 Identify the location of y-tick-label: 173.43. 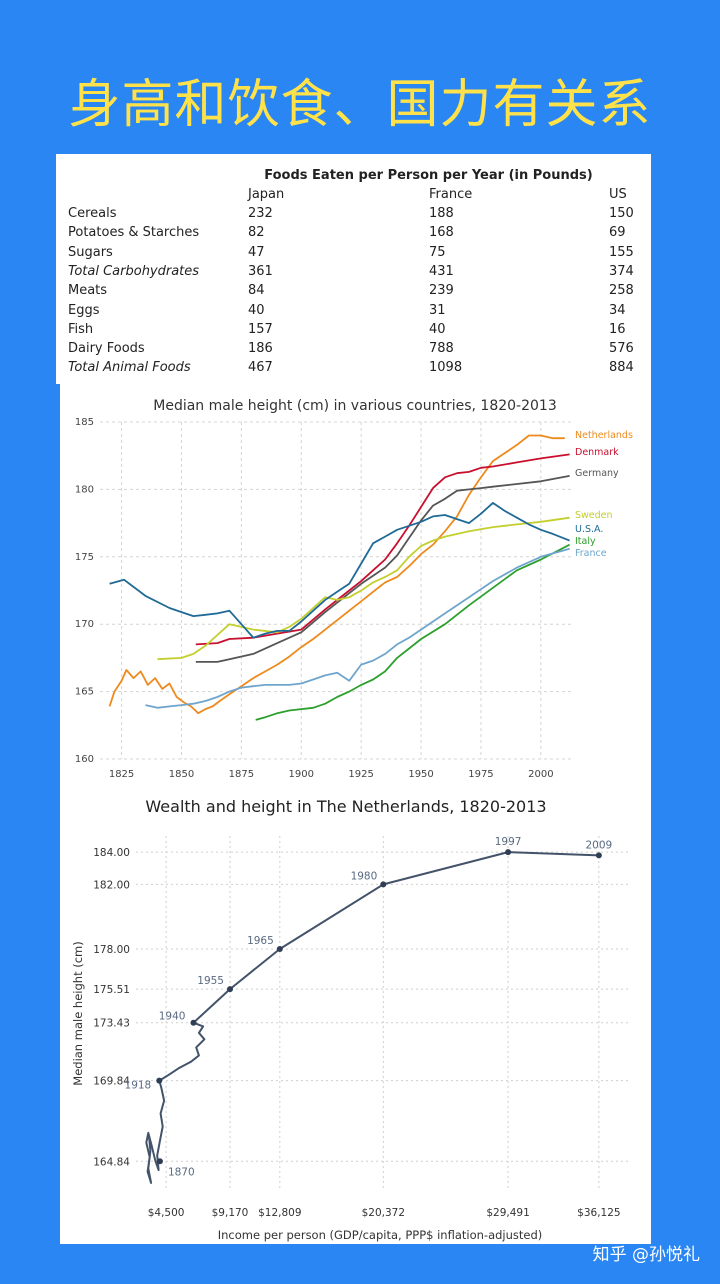
(111, 1024).